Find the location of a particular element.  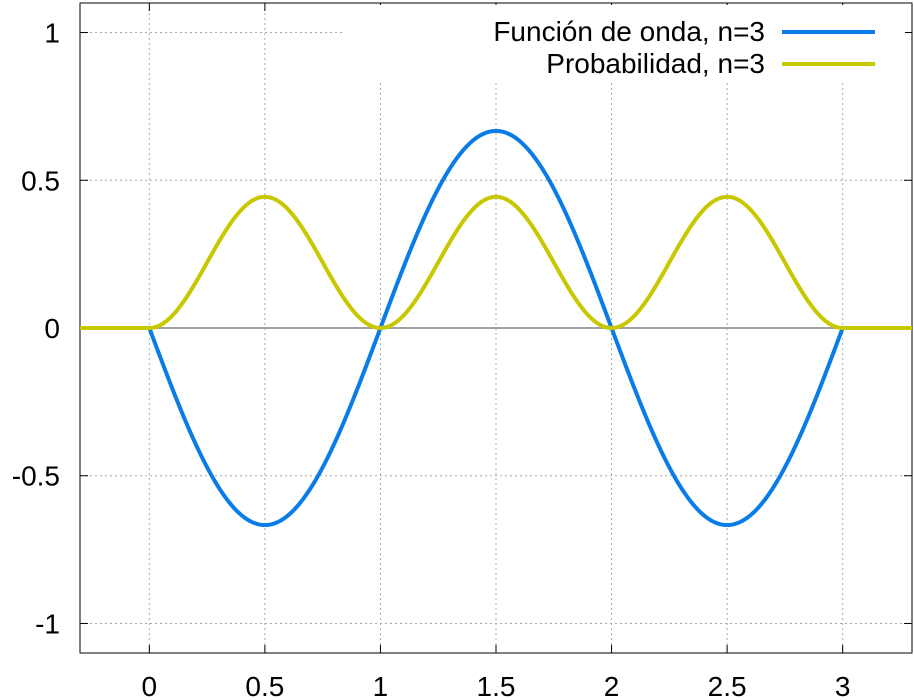

x-tick-label: 0 is located at coordinates (150, 685).